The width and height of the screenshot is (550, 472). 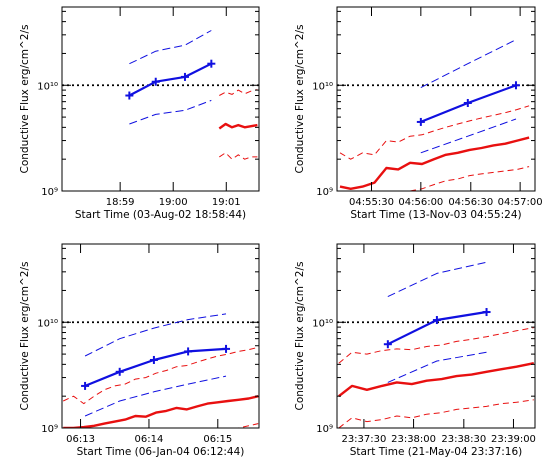 What do you see at coordinates (161, 452) in the screenshot?
I see `x-axis-label: Start Time (06-Jan-04 06:12:44)` at bounding box center [161, 452].